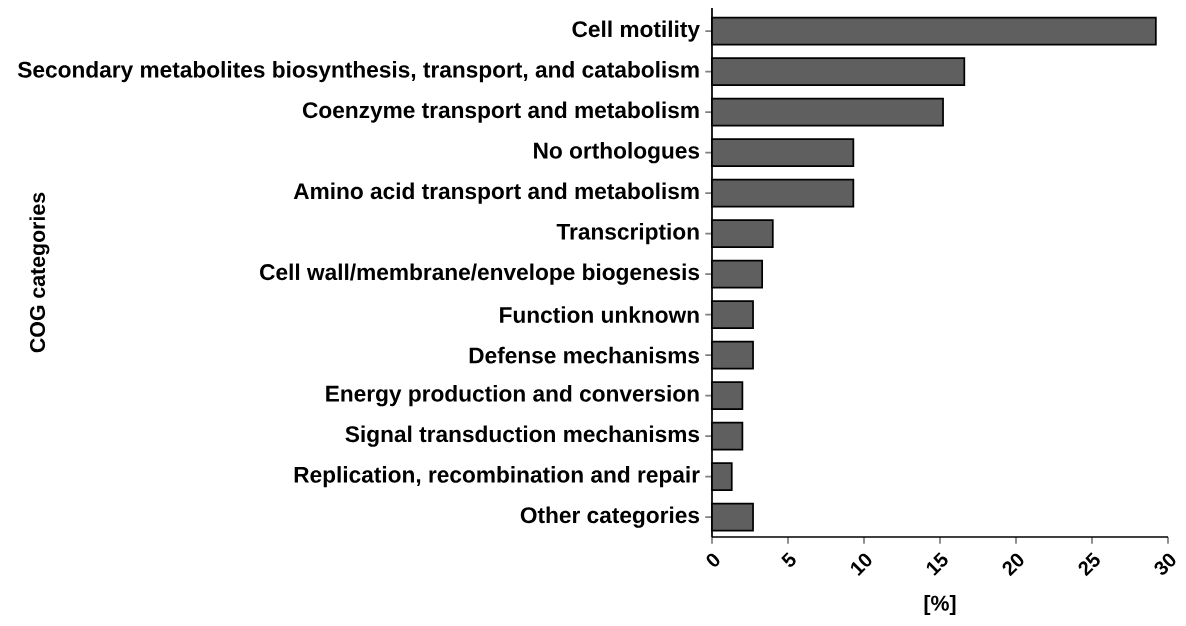  Describe the element at coordinates (1013, 565) in the screenshot. I see `x-tick-label: 20` at that location.